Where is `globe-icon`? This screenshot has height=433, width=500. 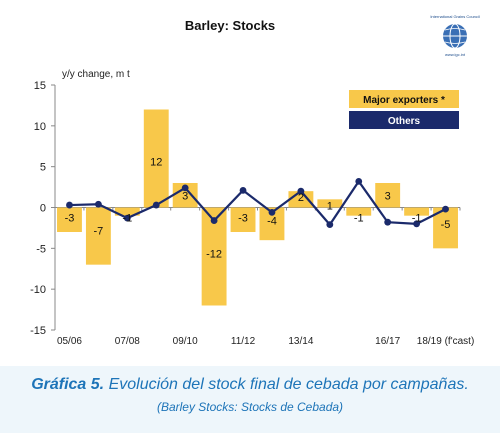
globe-icon is located at coordinates (455, 36).